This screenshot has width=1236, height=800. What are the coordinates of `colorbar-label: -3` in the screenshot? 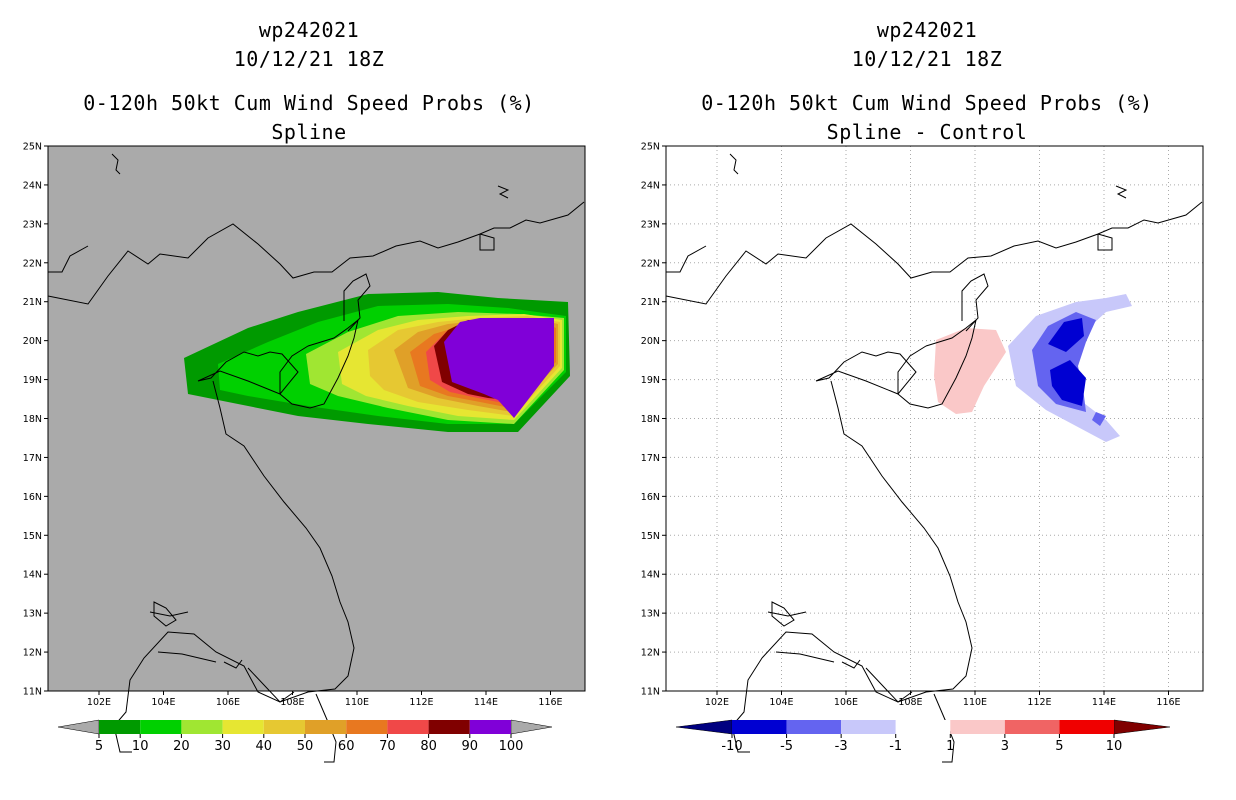 It's located at (841, 746).